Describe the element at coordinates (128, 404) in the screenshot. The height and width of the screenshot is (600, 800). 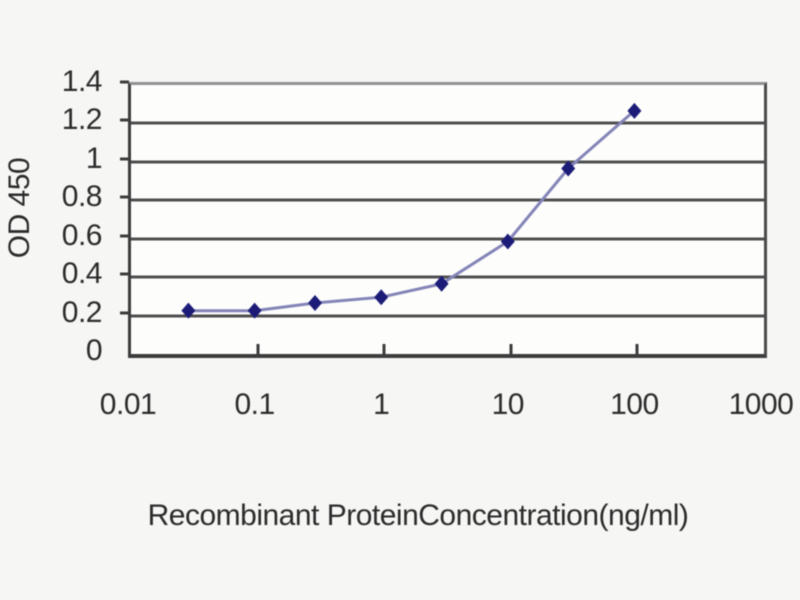
I see `x-tick-label: 0.01` at that location.